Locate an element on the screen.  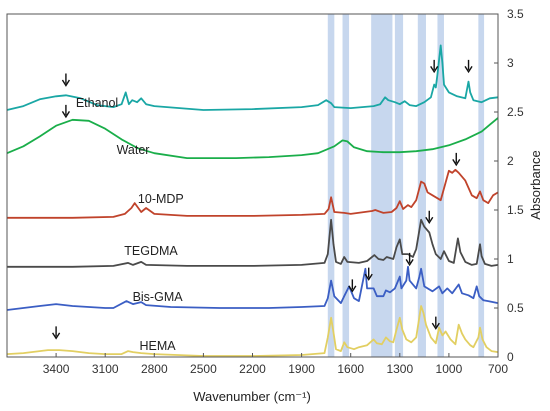
x-axis-ticks: 3400 3100 2800 2500 2200 1900 1600 1300 1000 700 is located at coordinates (275, 364).